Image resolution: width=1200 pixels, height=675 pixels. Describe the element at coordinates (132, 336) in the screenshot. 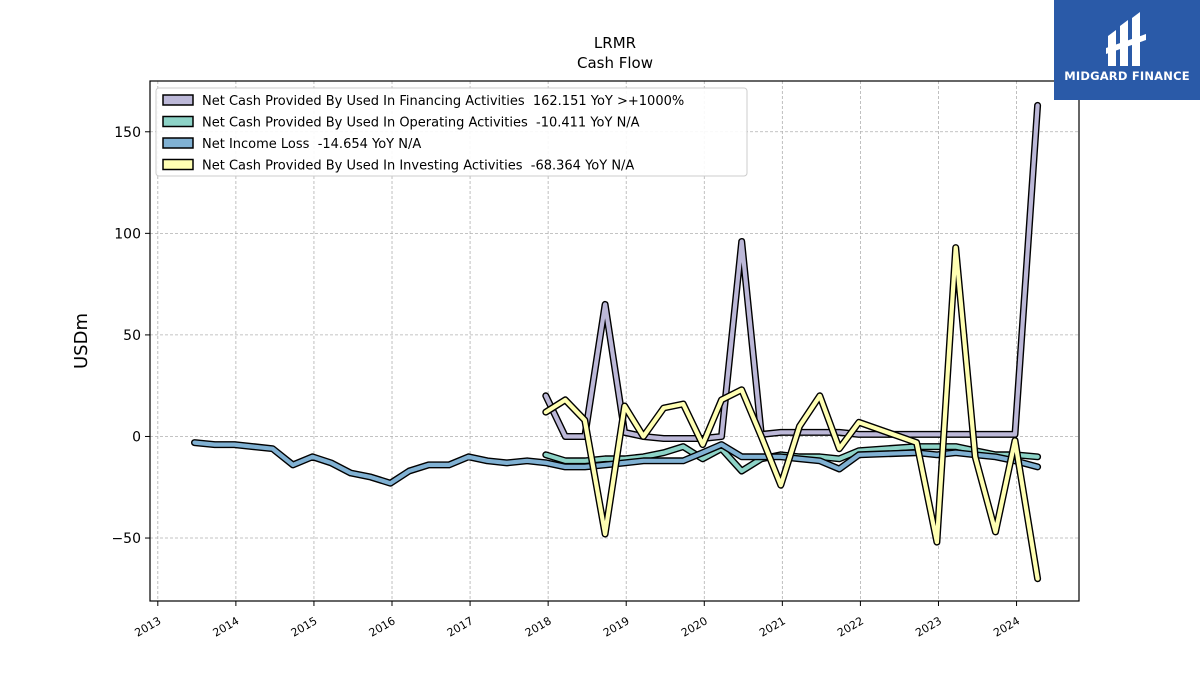

I see `y-tick-label: 50` at that location.